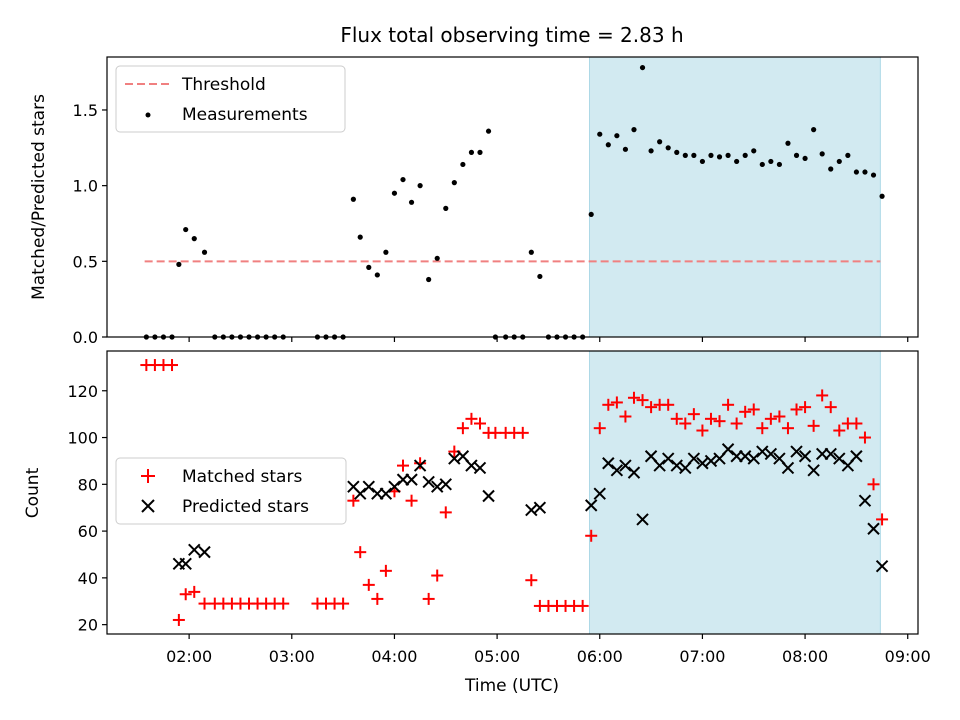  Describe the element at coordinates (805, 656) in the screenshot. I see `bottom-x-tick-label: 08:00` at that location.